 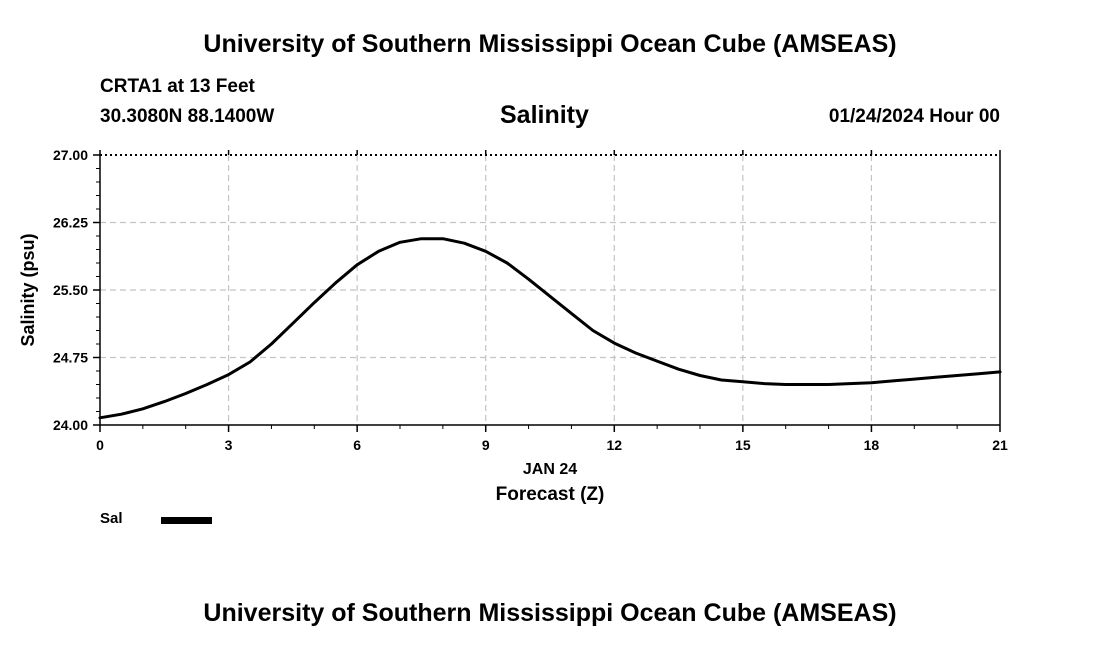 I want to click on x-tick-label: 18, so click(x=872, y=445).